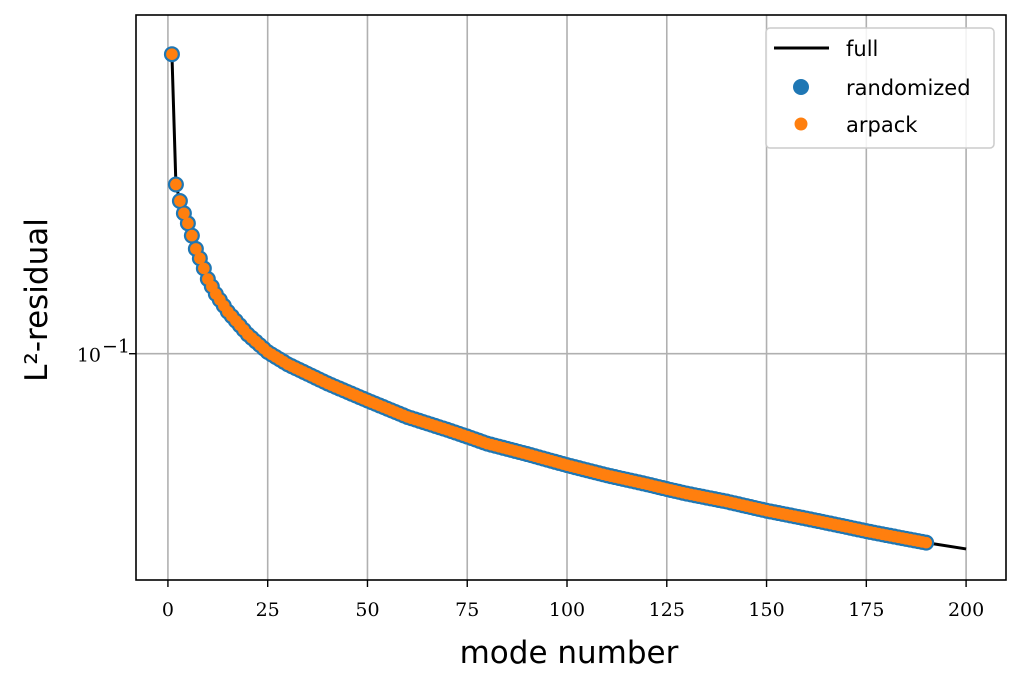  What do you see at coordinates (569, 653) in the screenshot?
I see `x-axis-label: mode number` at bounding box center [569, 653].